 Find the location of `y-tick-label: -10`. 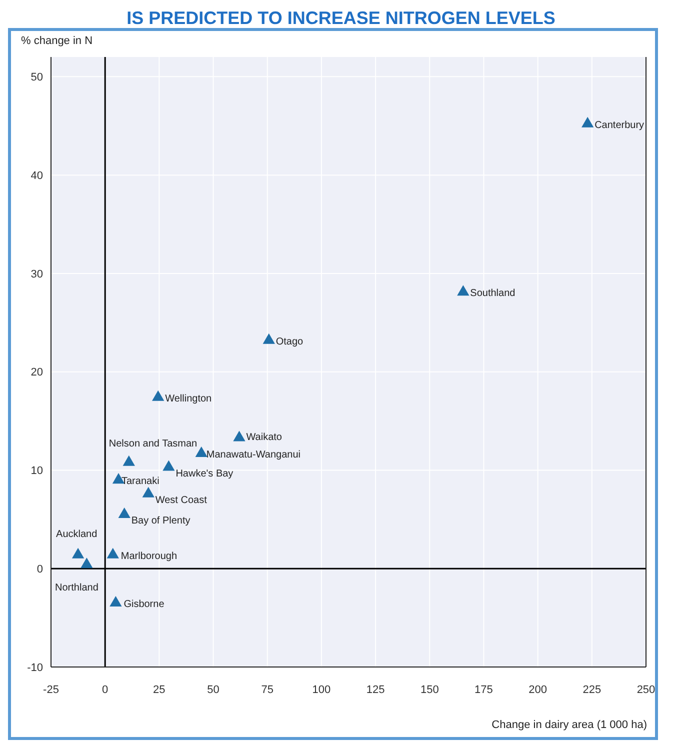

y-tick-label: -10 is located at coordinates (35, 668).